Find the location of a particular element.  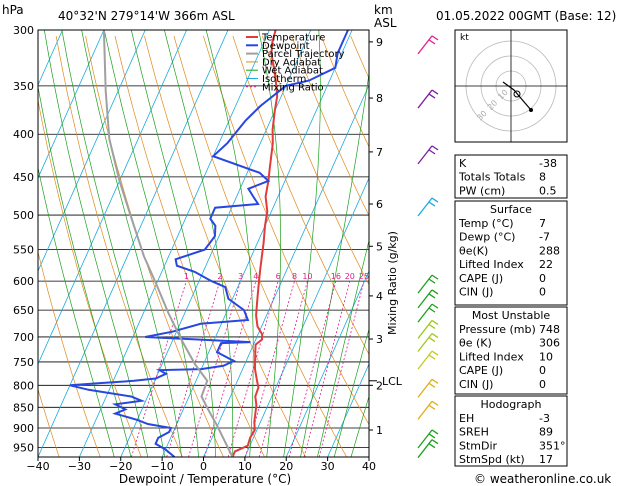

table-row-label: EH is located at coordinates (466, 418).